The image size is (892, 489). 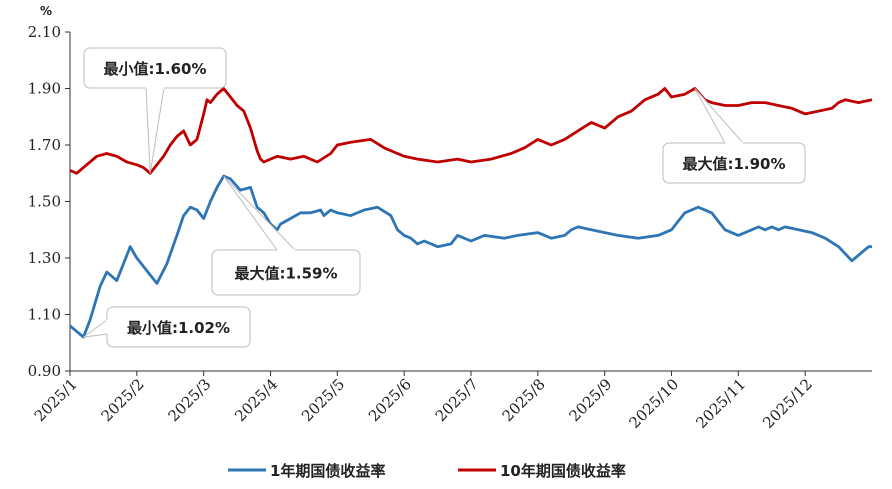 What do you see at coordinates (524, 400) in the screenshot?
I see `x-tick-label: 2025/8` at bounding box center [524, 400].